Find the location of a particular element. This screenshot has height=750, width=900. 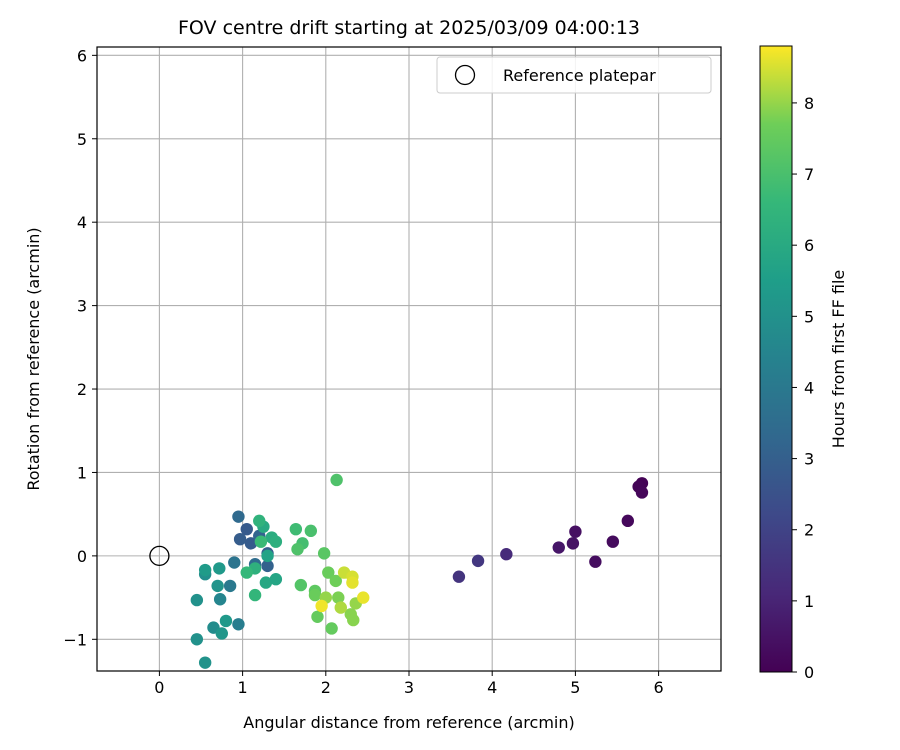

colorbar-tick-label: 6 is located at coordinates (809, 245).